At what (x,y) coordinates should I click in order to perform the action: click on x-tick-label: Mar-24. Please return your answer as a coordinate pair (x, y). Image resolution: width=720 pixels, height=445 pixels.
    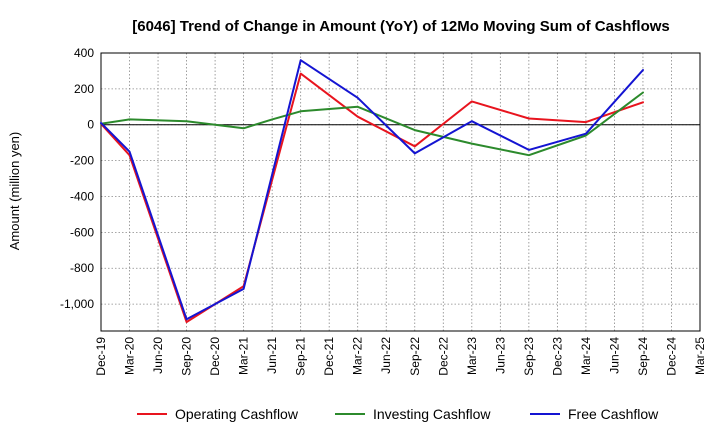
    Looking at the image, I should click on (586, 356).